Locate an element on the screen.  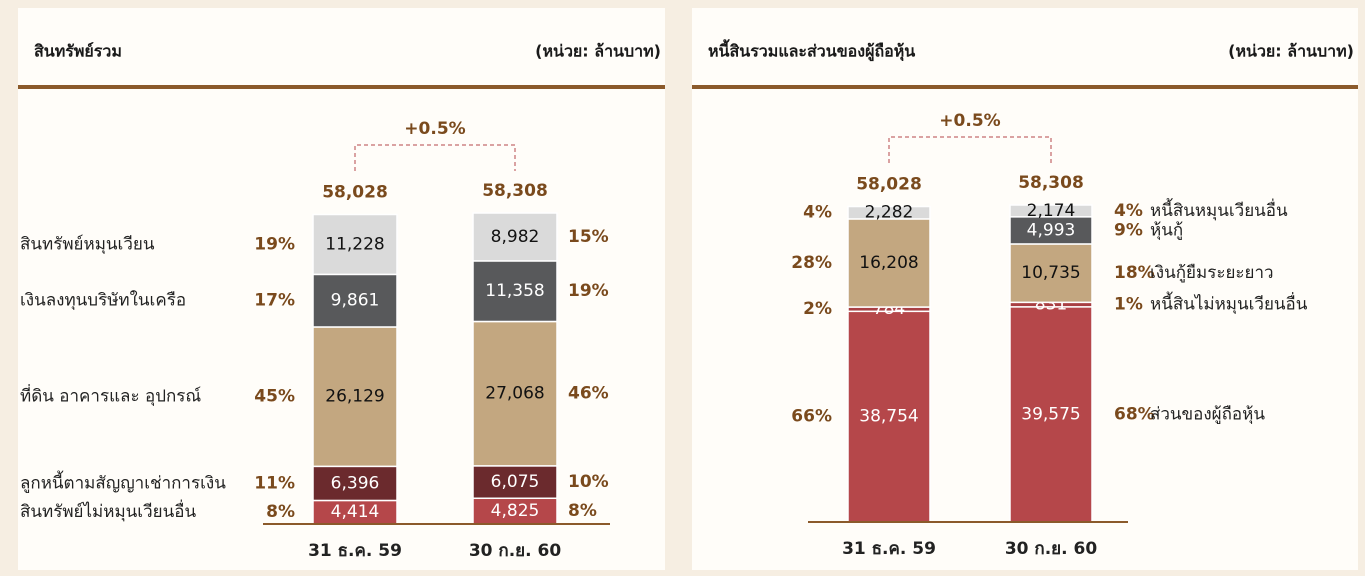
segment-label: 10,735 is located at coordinates (1050, 273).